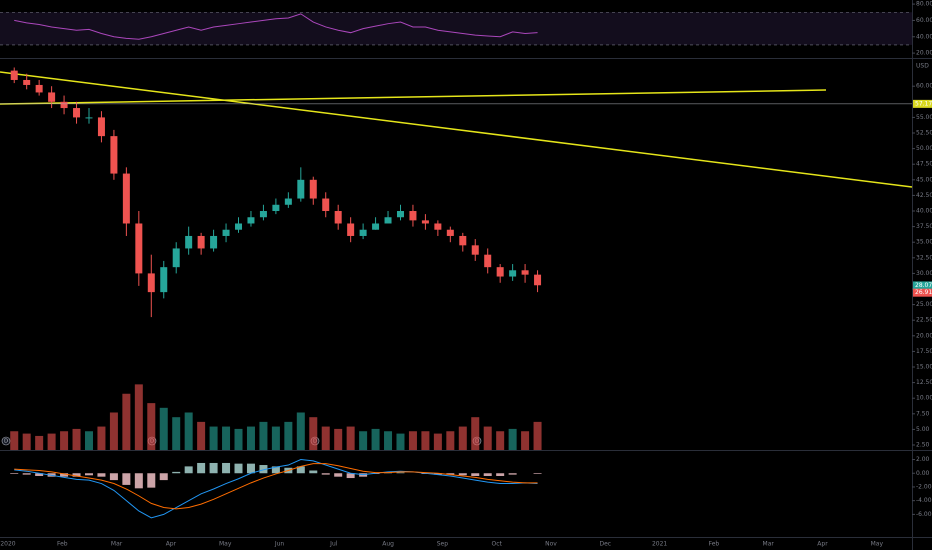  Describe the element at coordinates (924, 486) in the screenshot. I see `y-tick-label: -2.00` at that location.